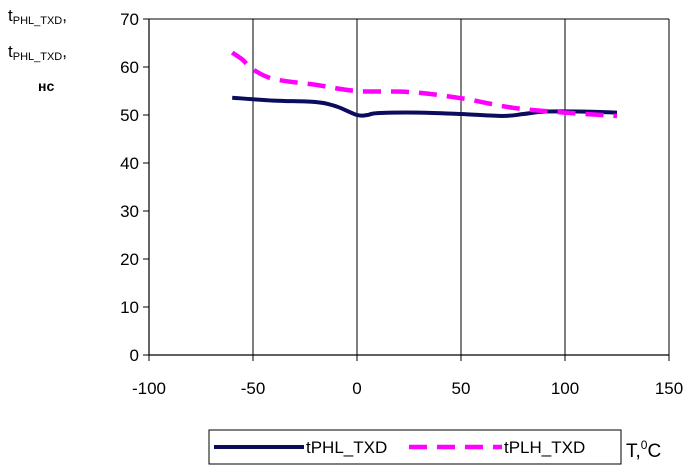  Describe the element at coordinates (654, 451) in the screenshot. I see `x-label-tail: C` at that location.